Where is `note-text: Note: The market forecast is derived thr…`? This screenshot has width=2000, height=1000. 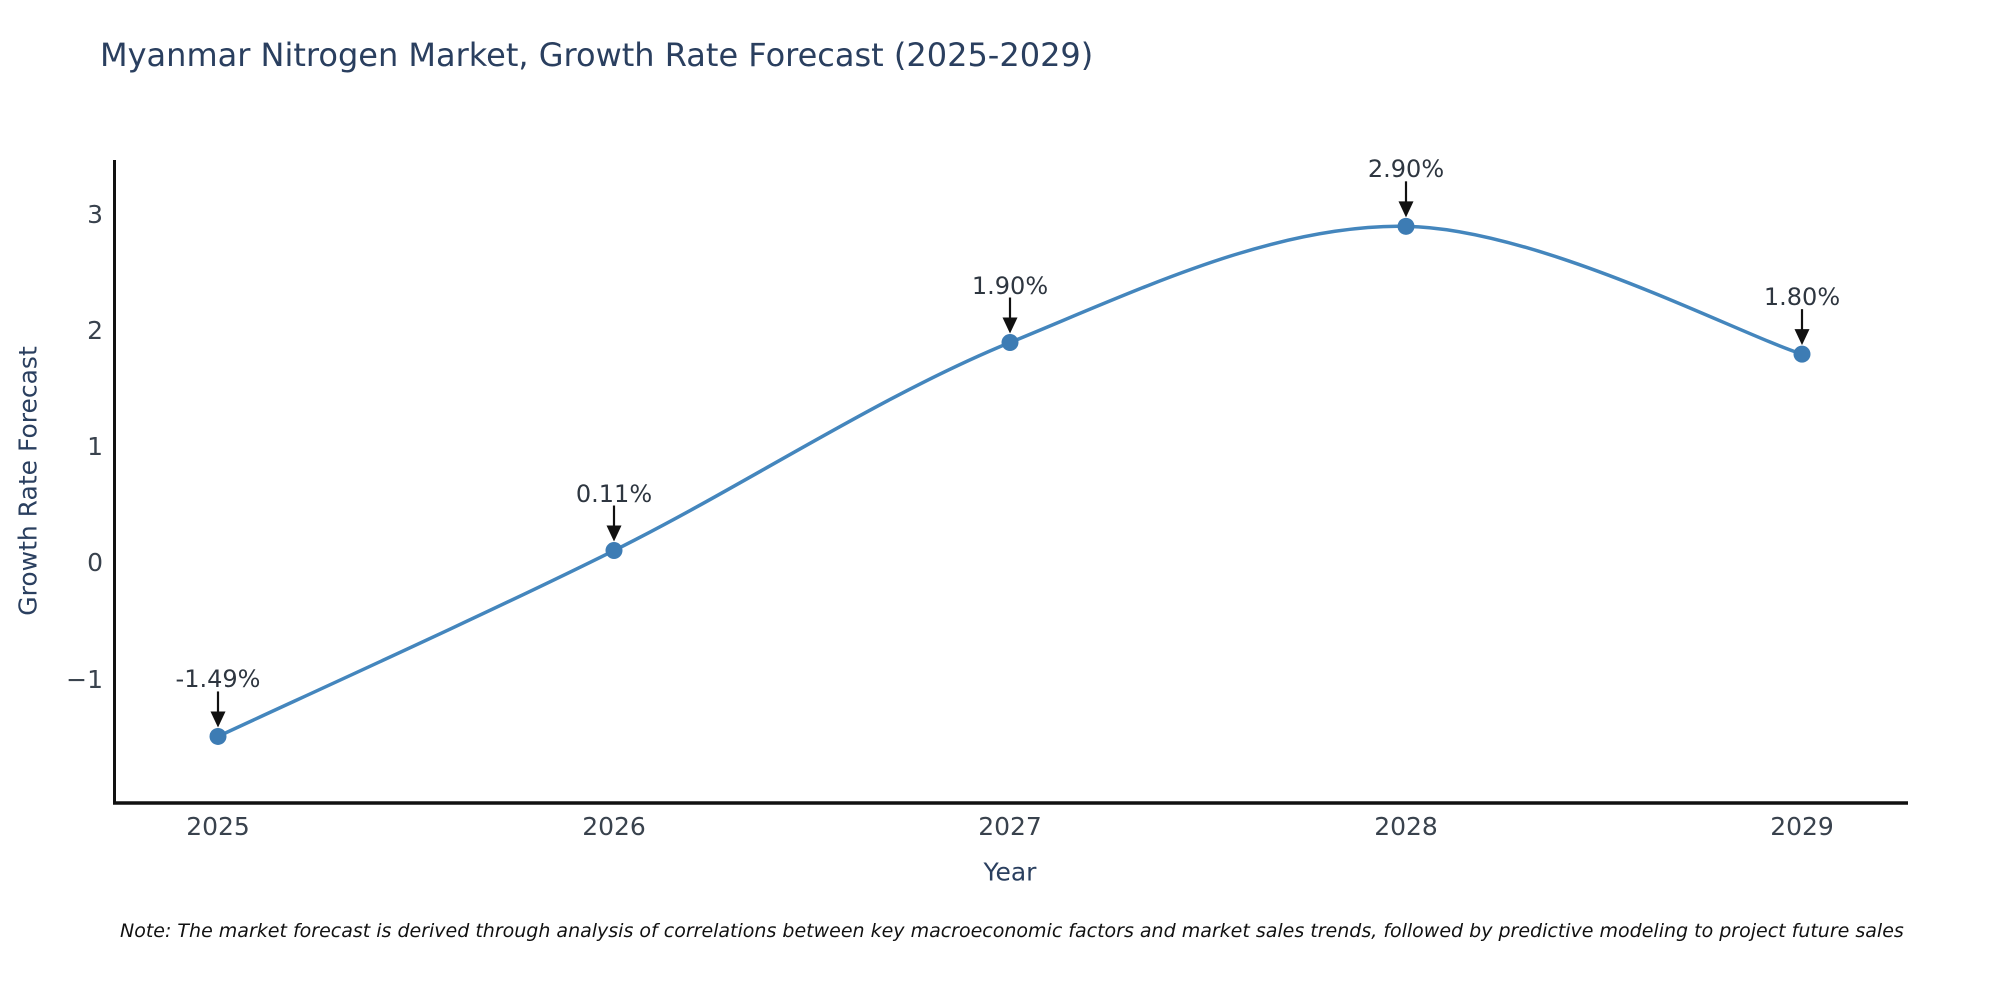
note-text: Note: The market forecast is derived thr… is located at coordinates (1012, 931).